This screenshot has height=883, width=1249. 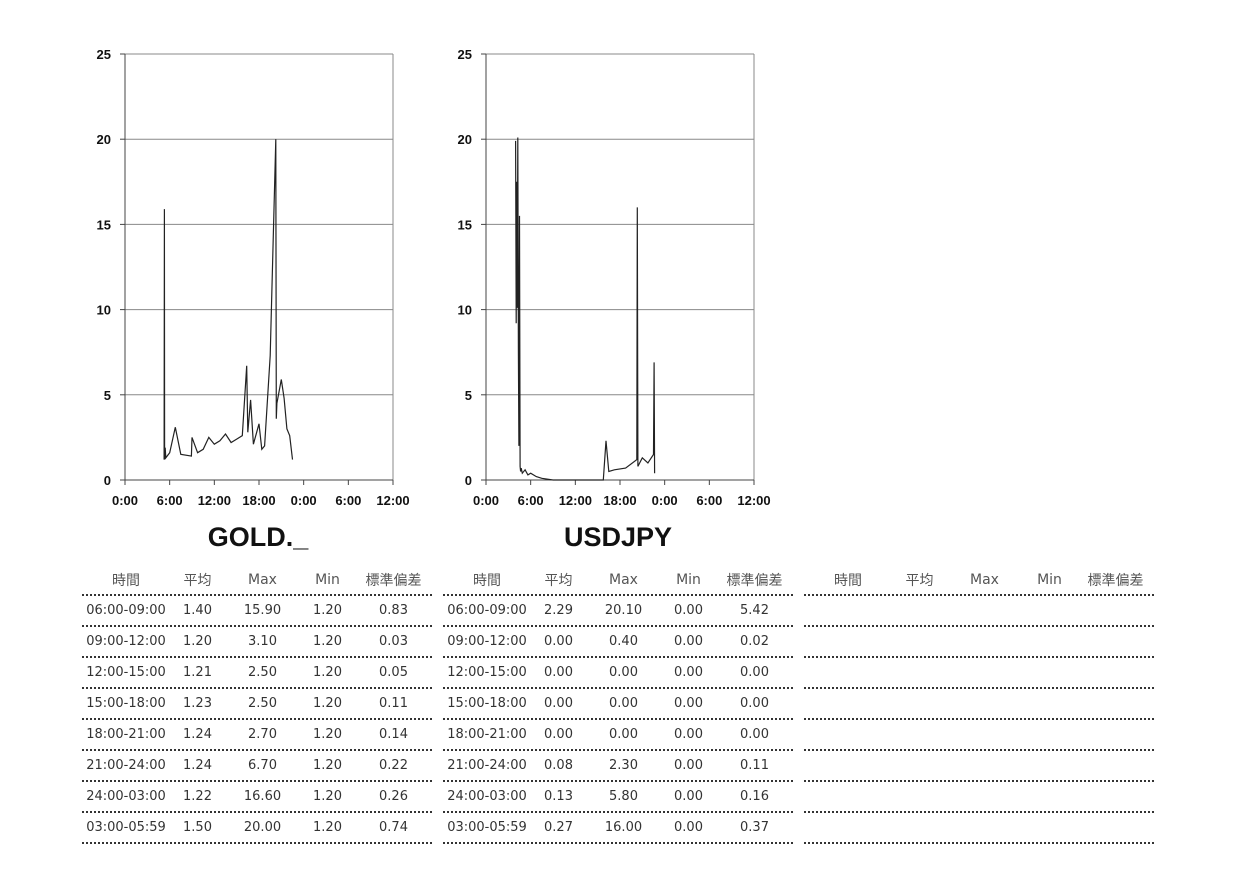 What do you see at coordinates (393, 827) in the screenshot?
I see `table-cell: 0.74` at bounding box center [393, 827].